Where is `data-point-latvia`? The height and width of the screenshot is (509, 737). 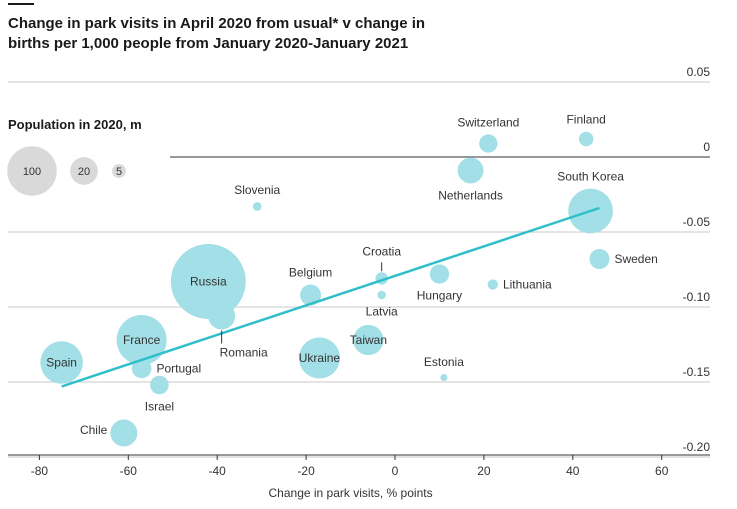
data-point-latvia is located at coordinates (381, 295).